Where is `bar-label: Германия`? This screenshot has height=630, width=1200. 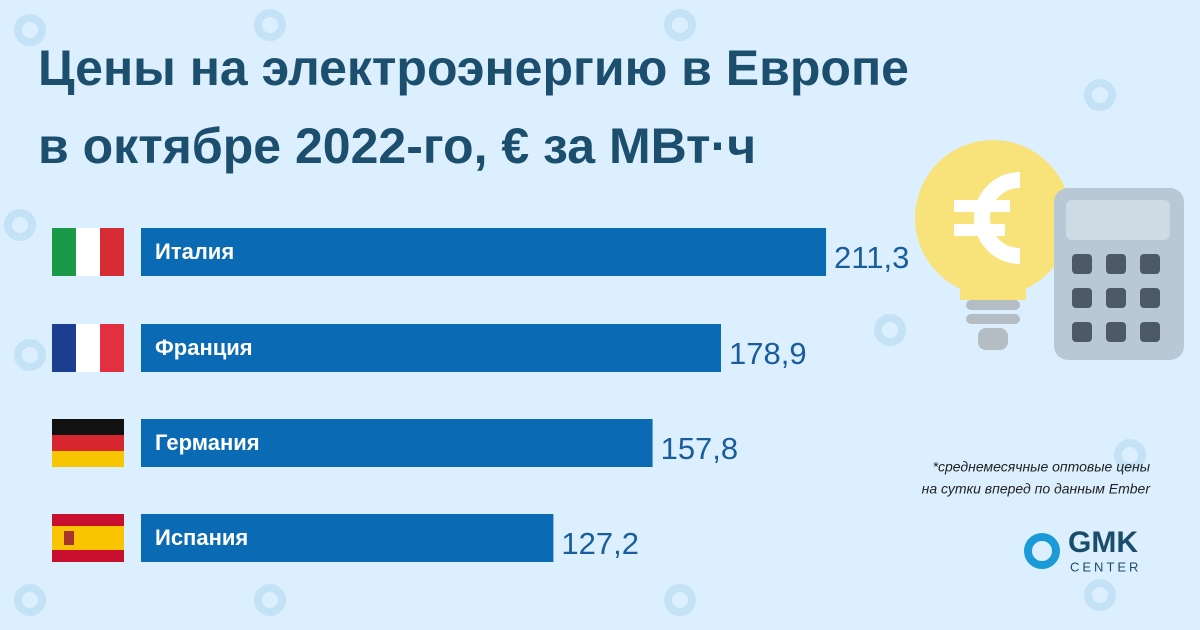 bar-label: Германия is located at coordinates (207, 442).